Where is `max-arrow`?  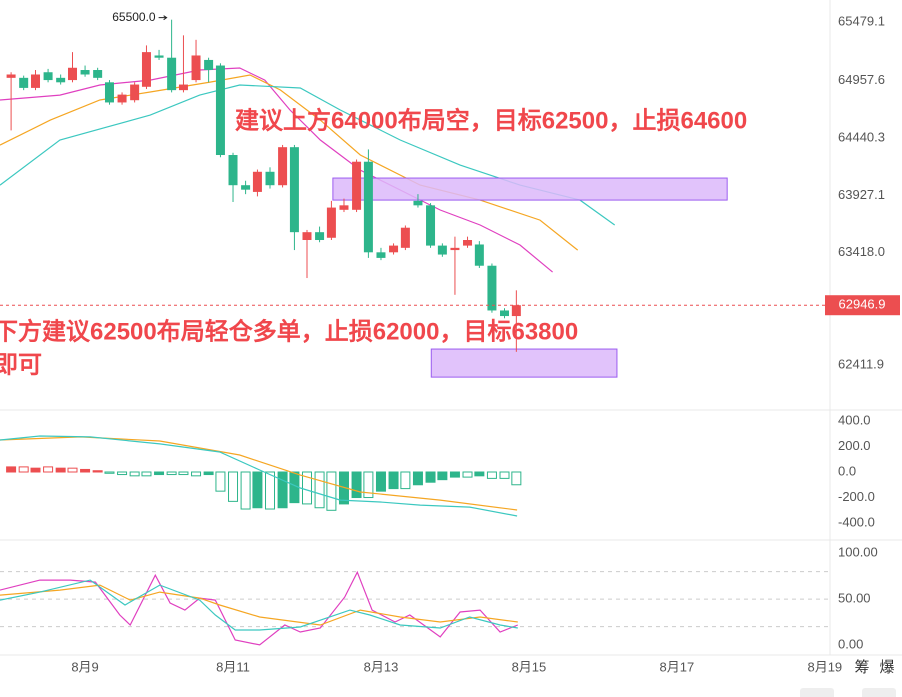 max-arrow is located at coordinates (163, 18).